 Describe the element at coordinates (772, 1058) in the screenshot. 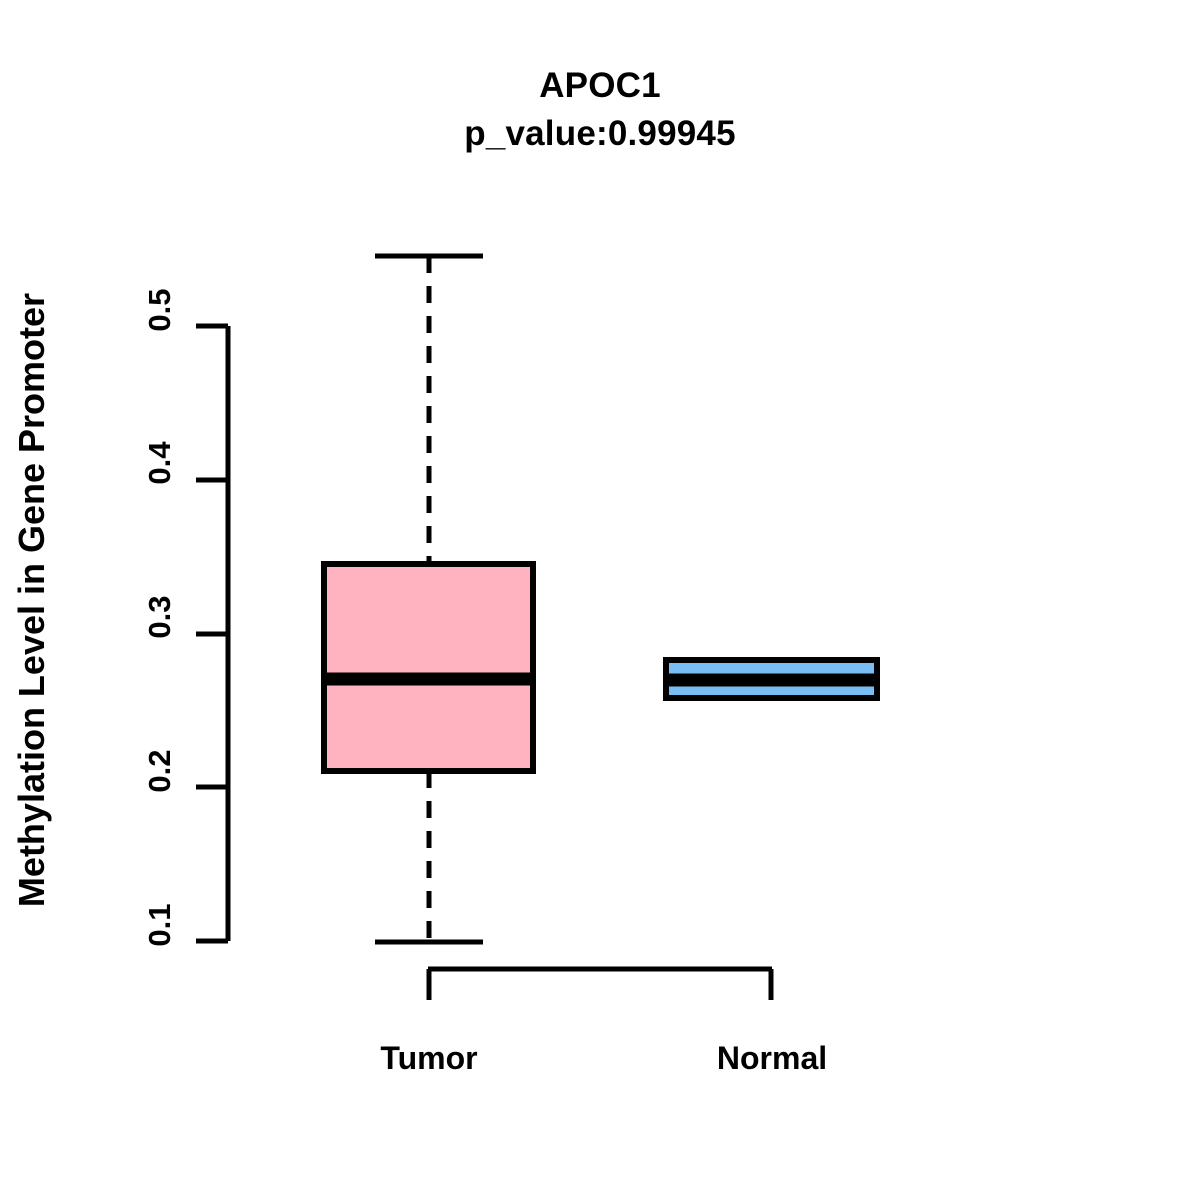

I see `x-tick-label-normal: Normal` at that location.